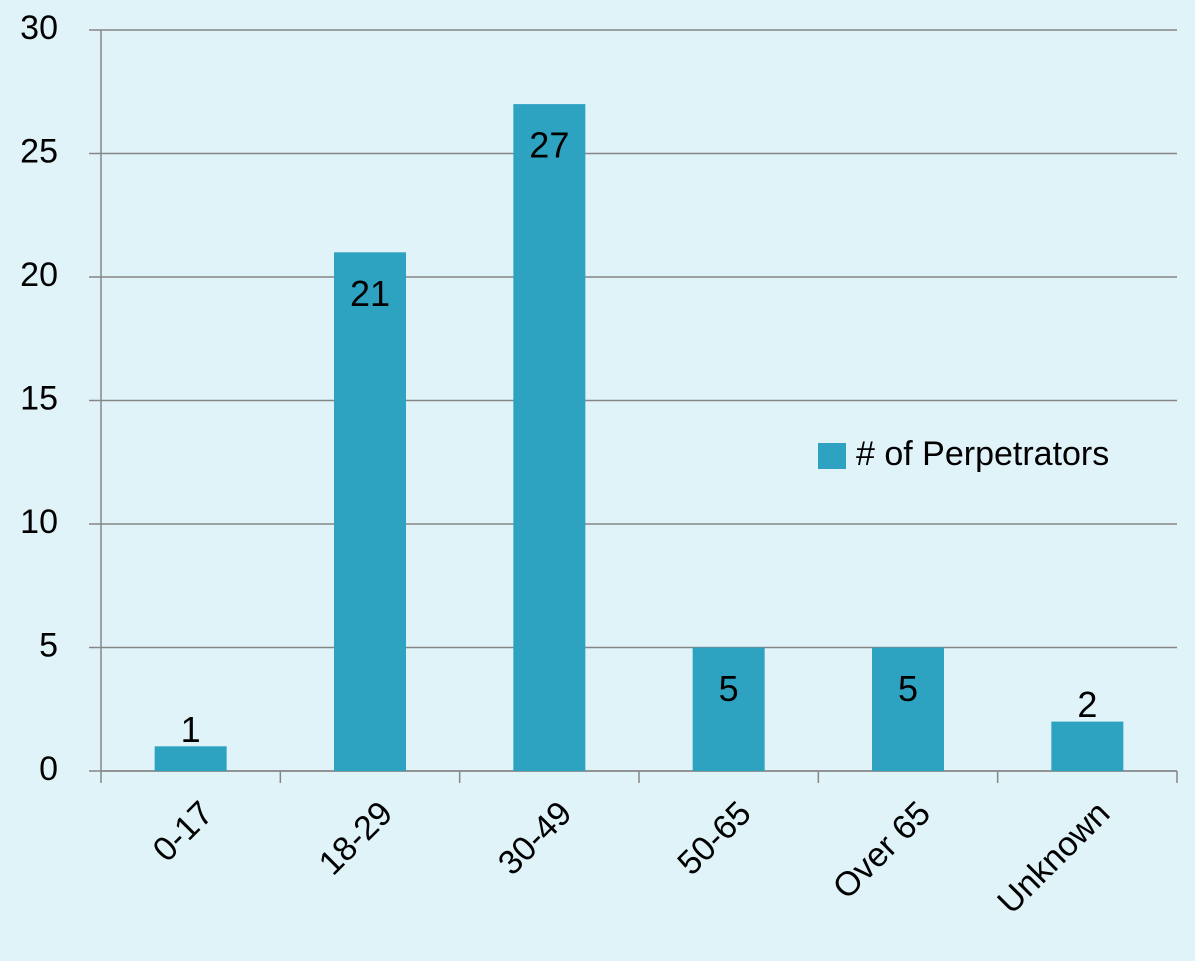  What do you see at coordinates (39, 28) in the screenshot?
I see `y-tick-label: 30` at bounding box center [39, 28].